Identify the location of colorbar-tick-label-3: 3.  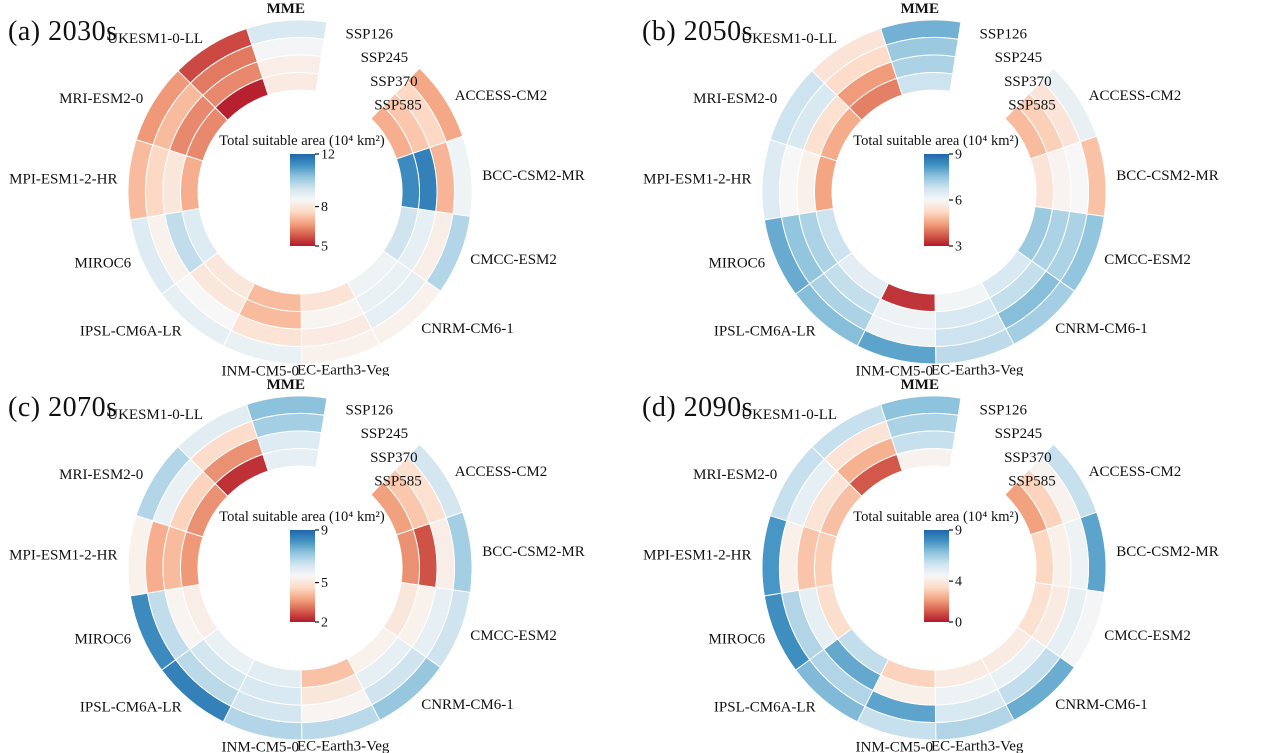
(958, 247).